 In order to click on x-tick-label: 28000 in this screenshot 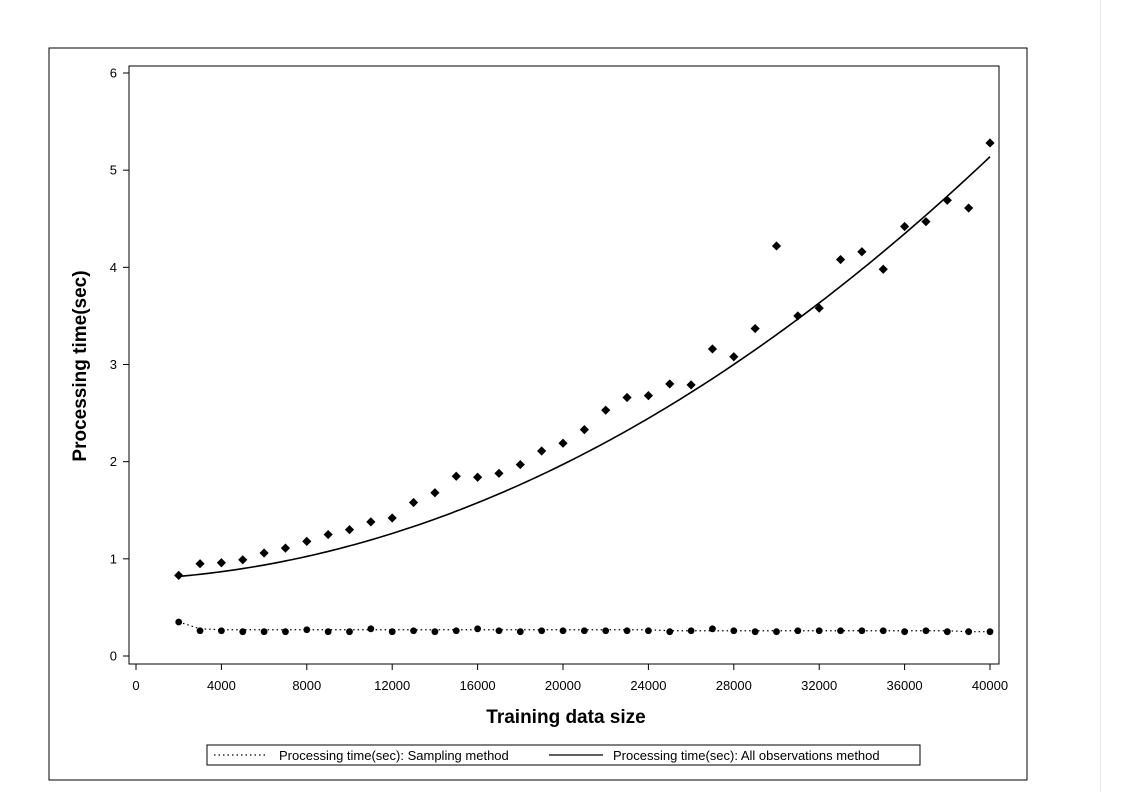, I will do `click(734, 685)`.